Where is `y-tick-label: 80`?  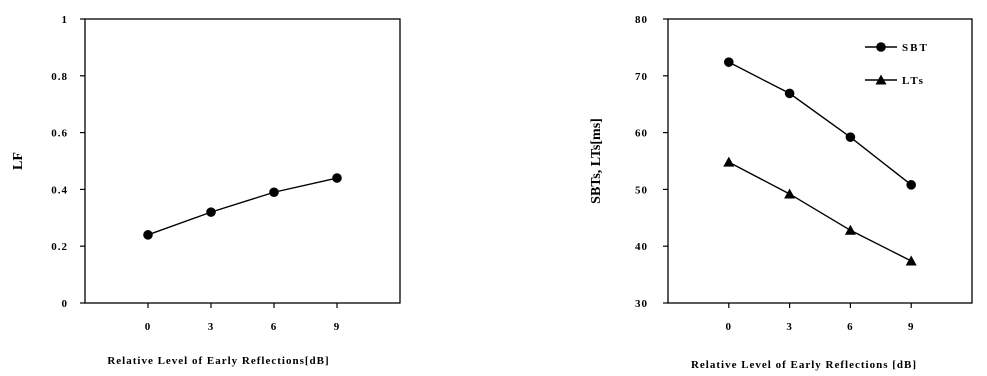 y-tick-label: 80 is located at coordinates (641, 20).